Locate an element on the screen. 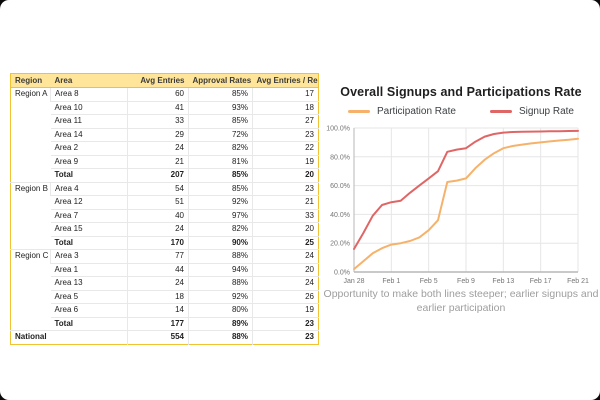 The height and width of the screenshot is (400, 600). cell-avg-entries: 44 is located at coordinates (158, 269).